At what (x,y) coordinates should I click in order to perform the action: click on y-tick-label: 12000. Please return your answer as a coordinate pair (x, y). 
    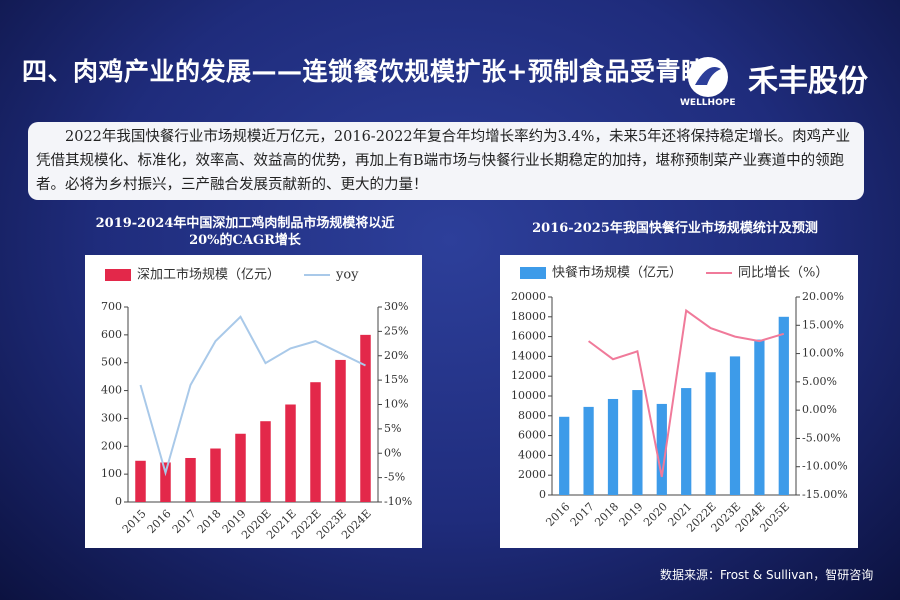
    Looking at the image, I should click on (528, 375).